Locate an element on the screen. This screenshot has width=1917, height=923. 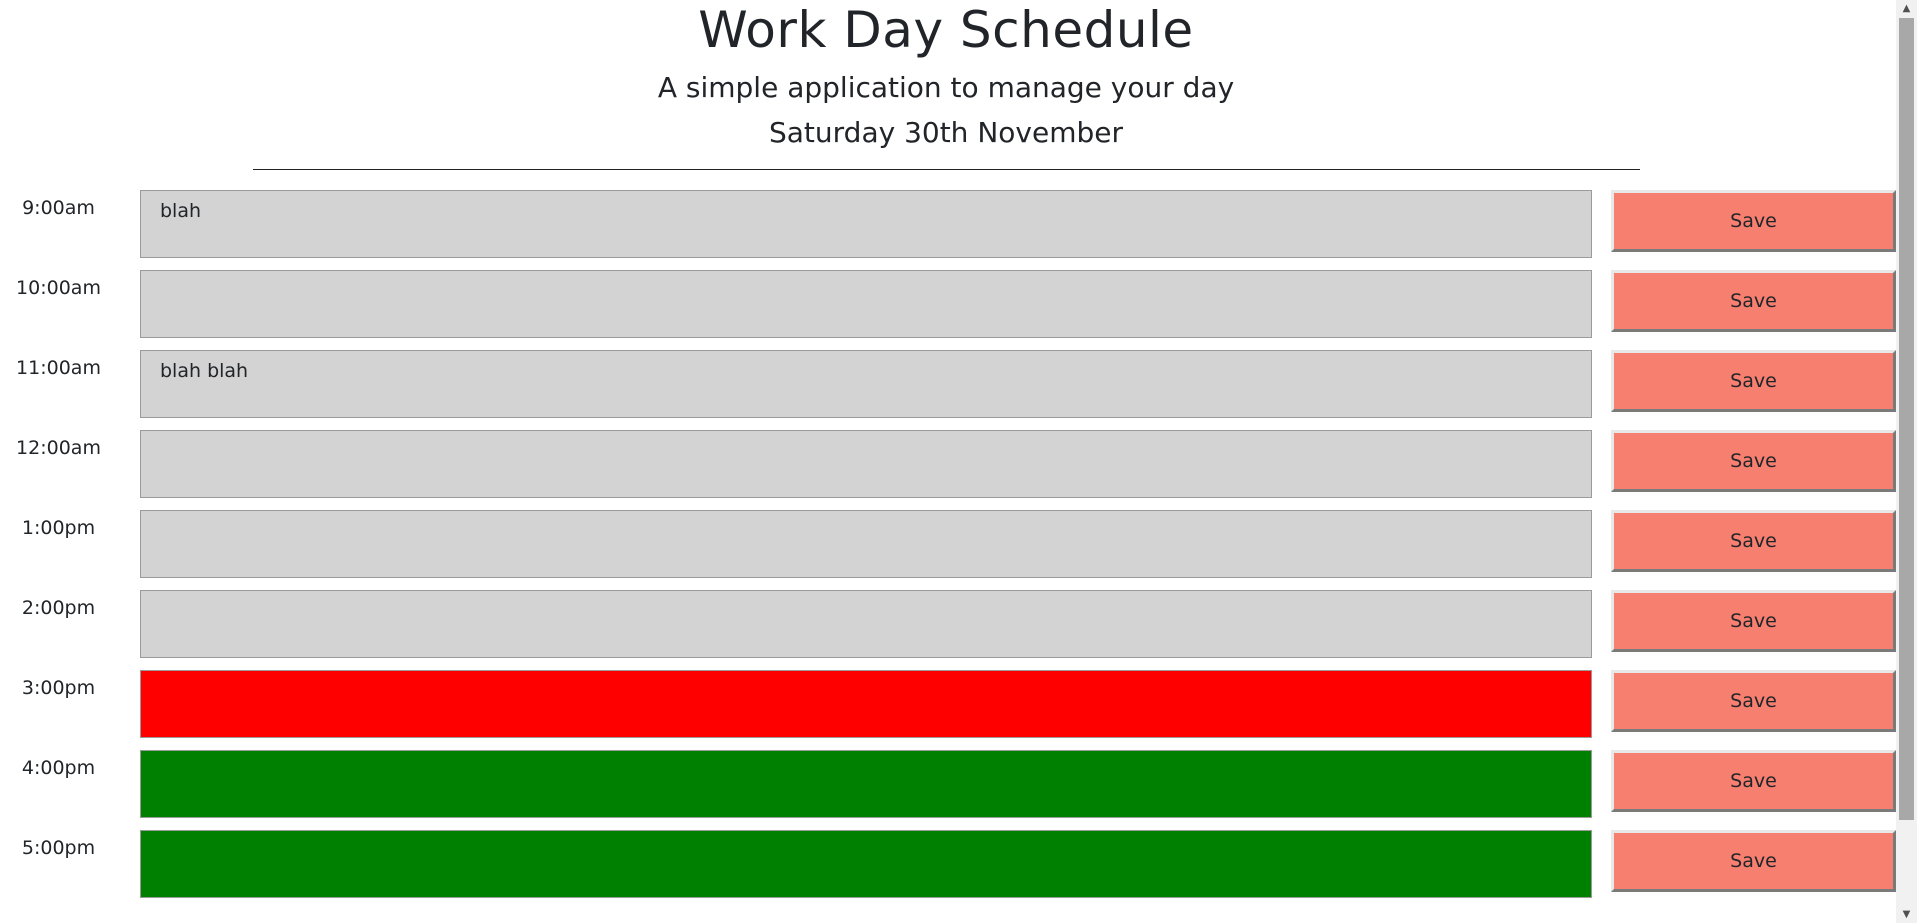
event-description-input: blah is located at coordinates (866, 224).